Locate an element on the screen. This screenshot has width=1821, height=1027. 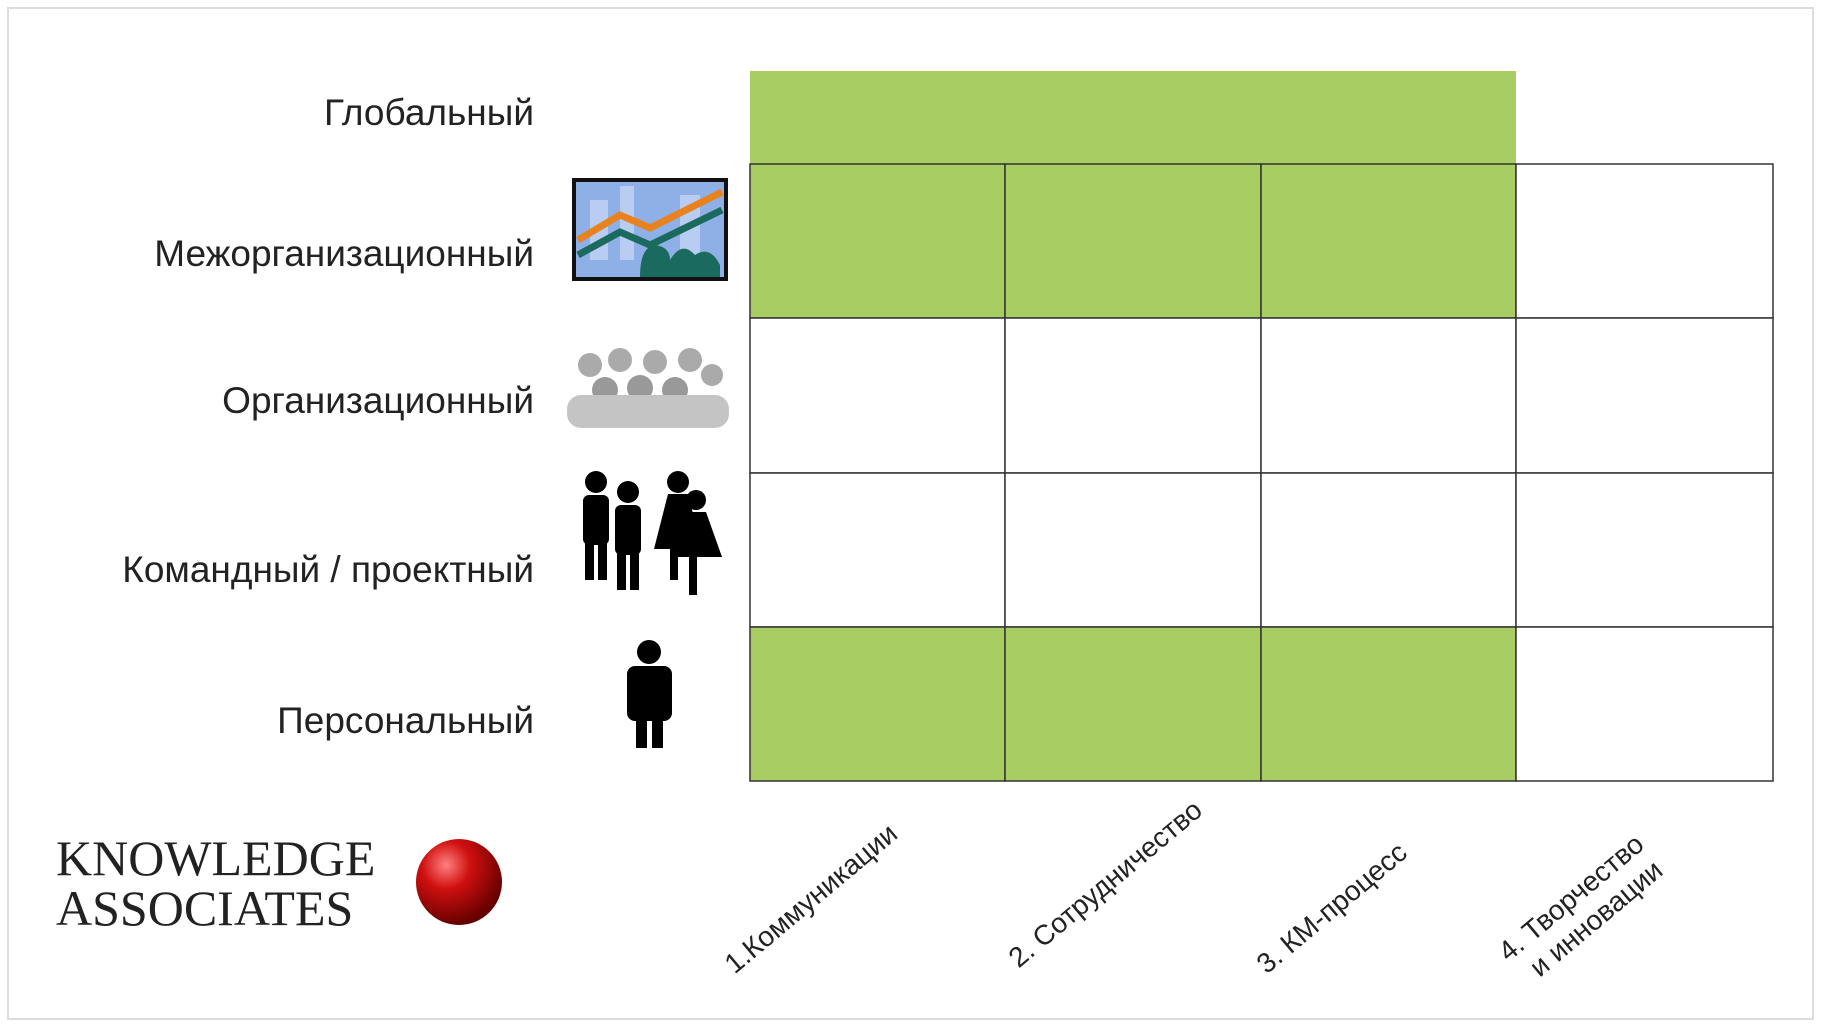
global-bar is located at coordinates (1133, 117).